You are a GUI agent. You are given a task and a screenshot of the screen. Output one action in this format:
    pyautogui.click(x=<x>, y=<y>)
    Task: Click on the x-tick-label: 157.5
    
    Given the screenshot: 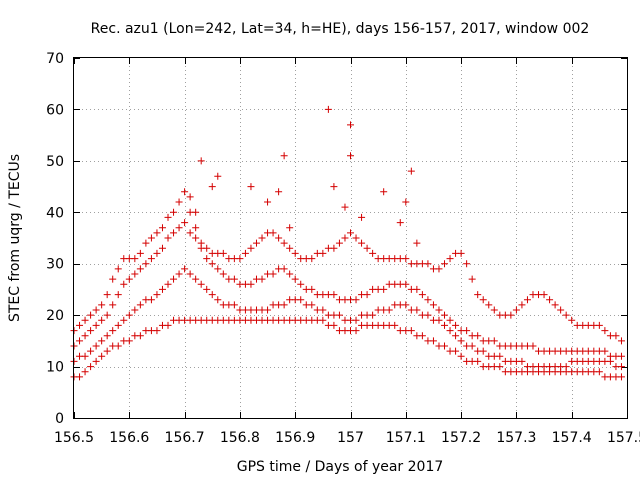 What is the action you would take?
    pyautogui.click(x=623, y=438)
    